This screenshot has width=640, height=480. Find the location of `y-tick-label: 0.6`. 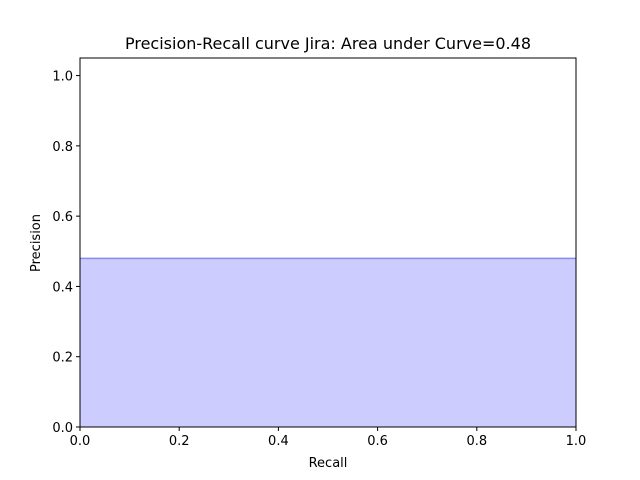

y-tick-label: 0.6 is located at coordinates (62, 217).